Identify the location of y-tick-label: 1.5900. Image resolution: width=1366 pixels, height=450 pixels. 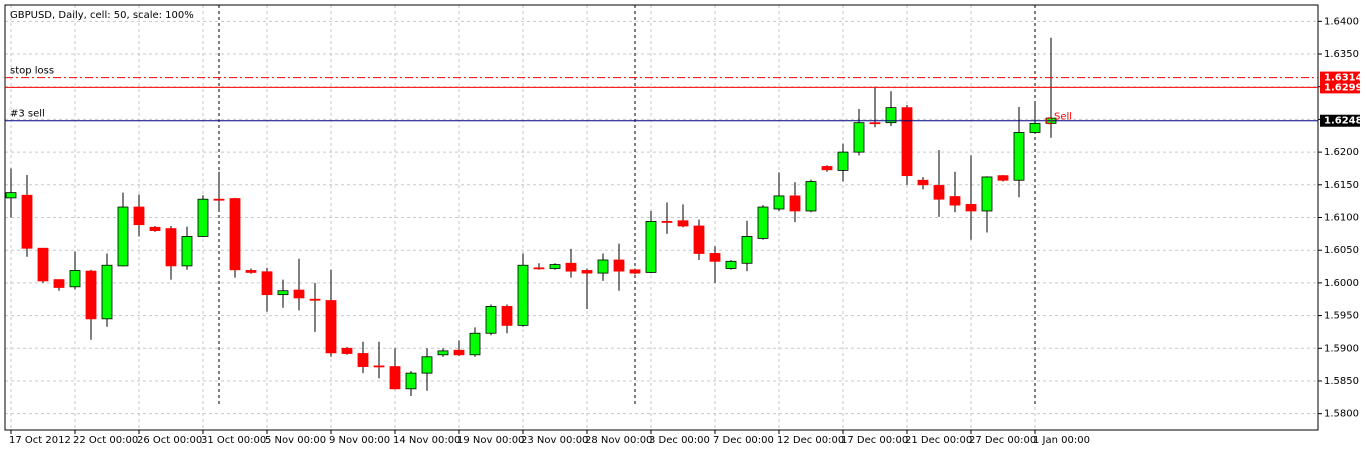
(1341, 348).